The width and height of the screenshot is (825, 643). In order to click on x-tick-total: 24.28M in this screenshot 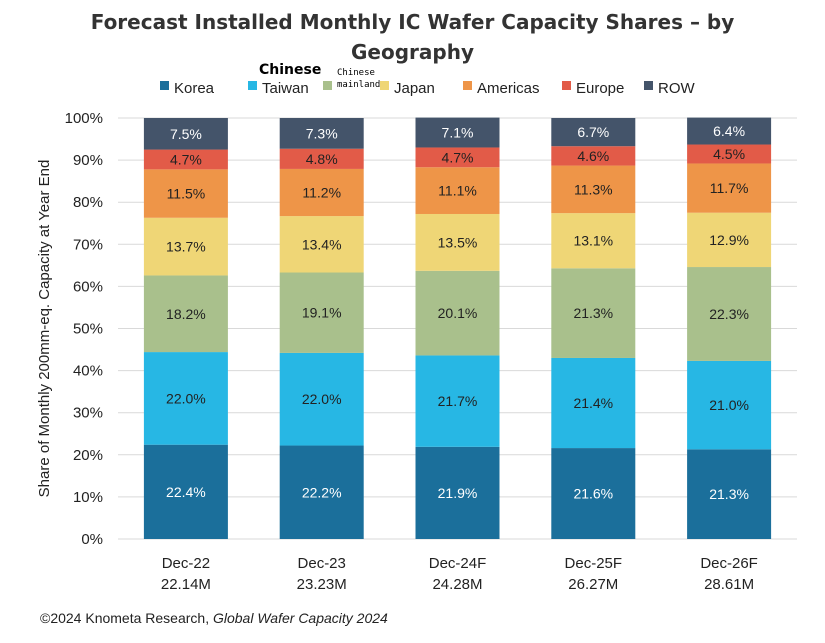, I will do `click(457, 584)`.